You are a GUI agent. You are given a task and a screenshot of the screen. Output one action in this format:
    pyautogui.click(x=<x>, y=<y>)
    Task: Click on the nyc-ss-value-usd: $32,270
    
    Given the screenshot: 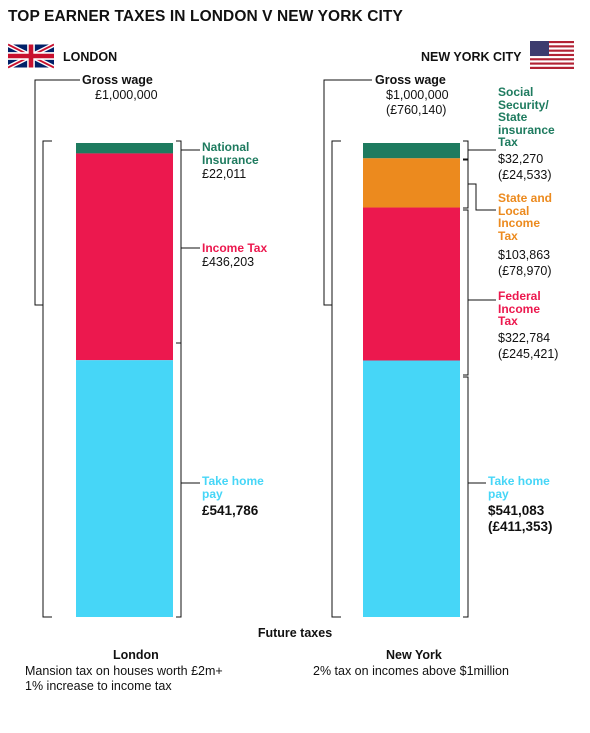 What is the action you would take?
    pyautogui.click(x=521, y=159)
    